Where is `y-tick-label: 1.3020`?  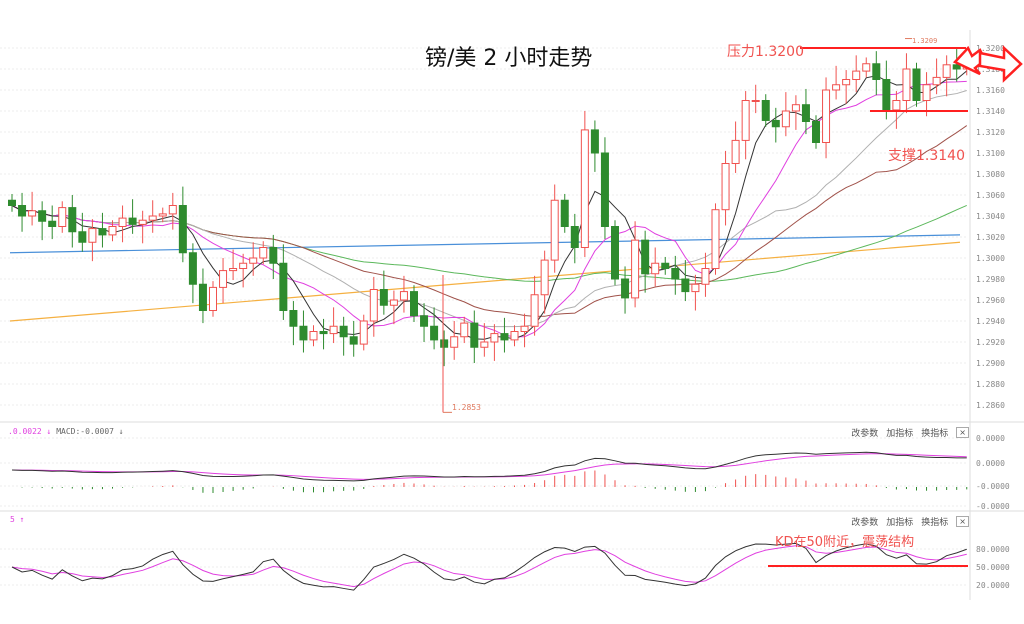
y-tick-label: 1.3020 is located at coordinates (990, 237).